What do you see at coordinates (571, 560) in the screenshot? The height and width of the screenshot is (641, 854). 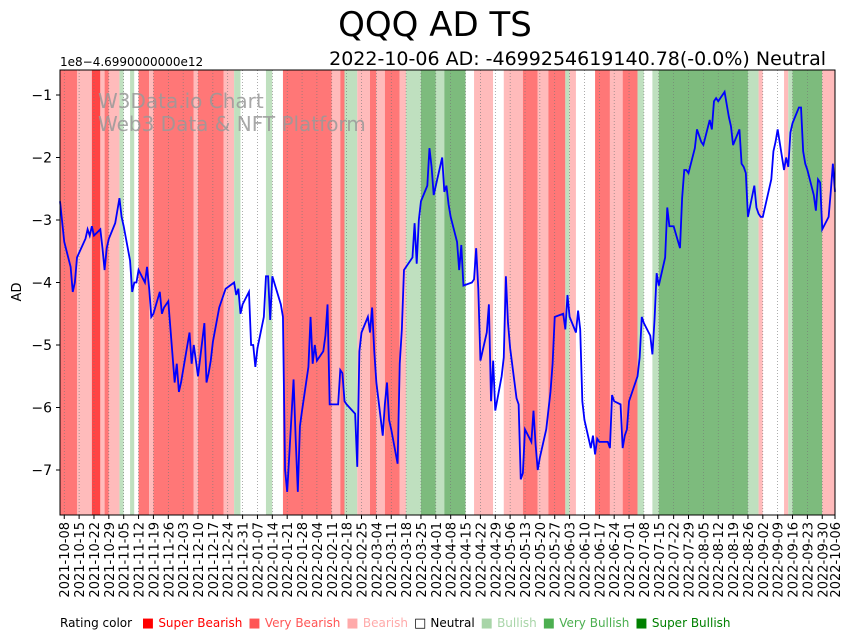 I see `x-tick-label: 2022-06-03` at bounding box center [571, 560].